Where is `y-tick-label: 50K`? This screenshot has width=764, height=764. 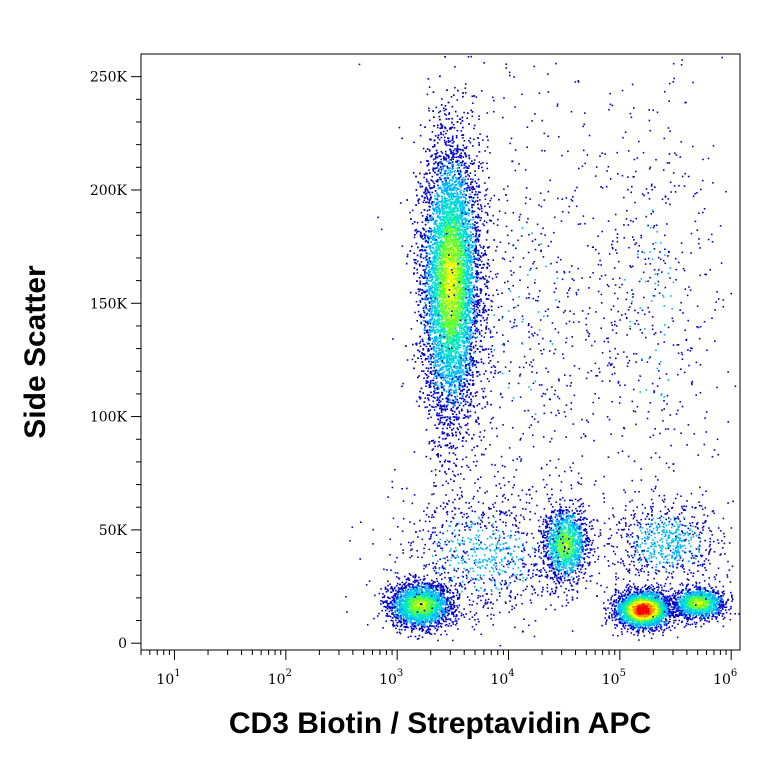
y-tick-label: 50K is located at coordinates (113, 531).